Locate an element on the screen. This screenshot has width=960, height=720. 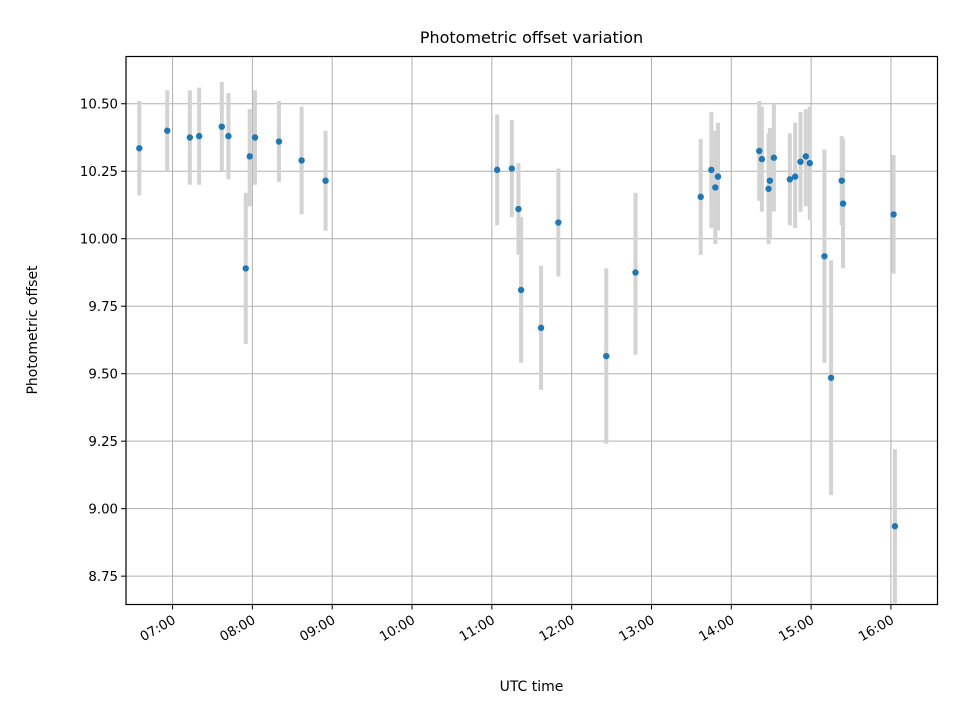
y-tick-label: 9.50 is located at coordinates (103, 375).